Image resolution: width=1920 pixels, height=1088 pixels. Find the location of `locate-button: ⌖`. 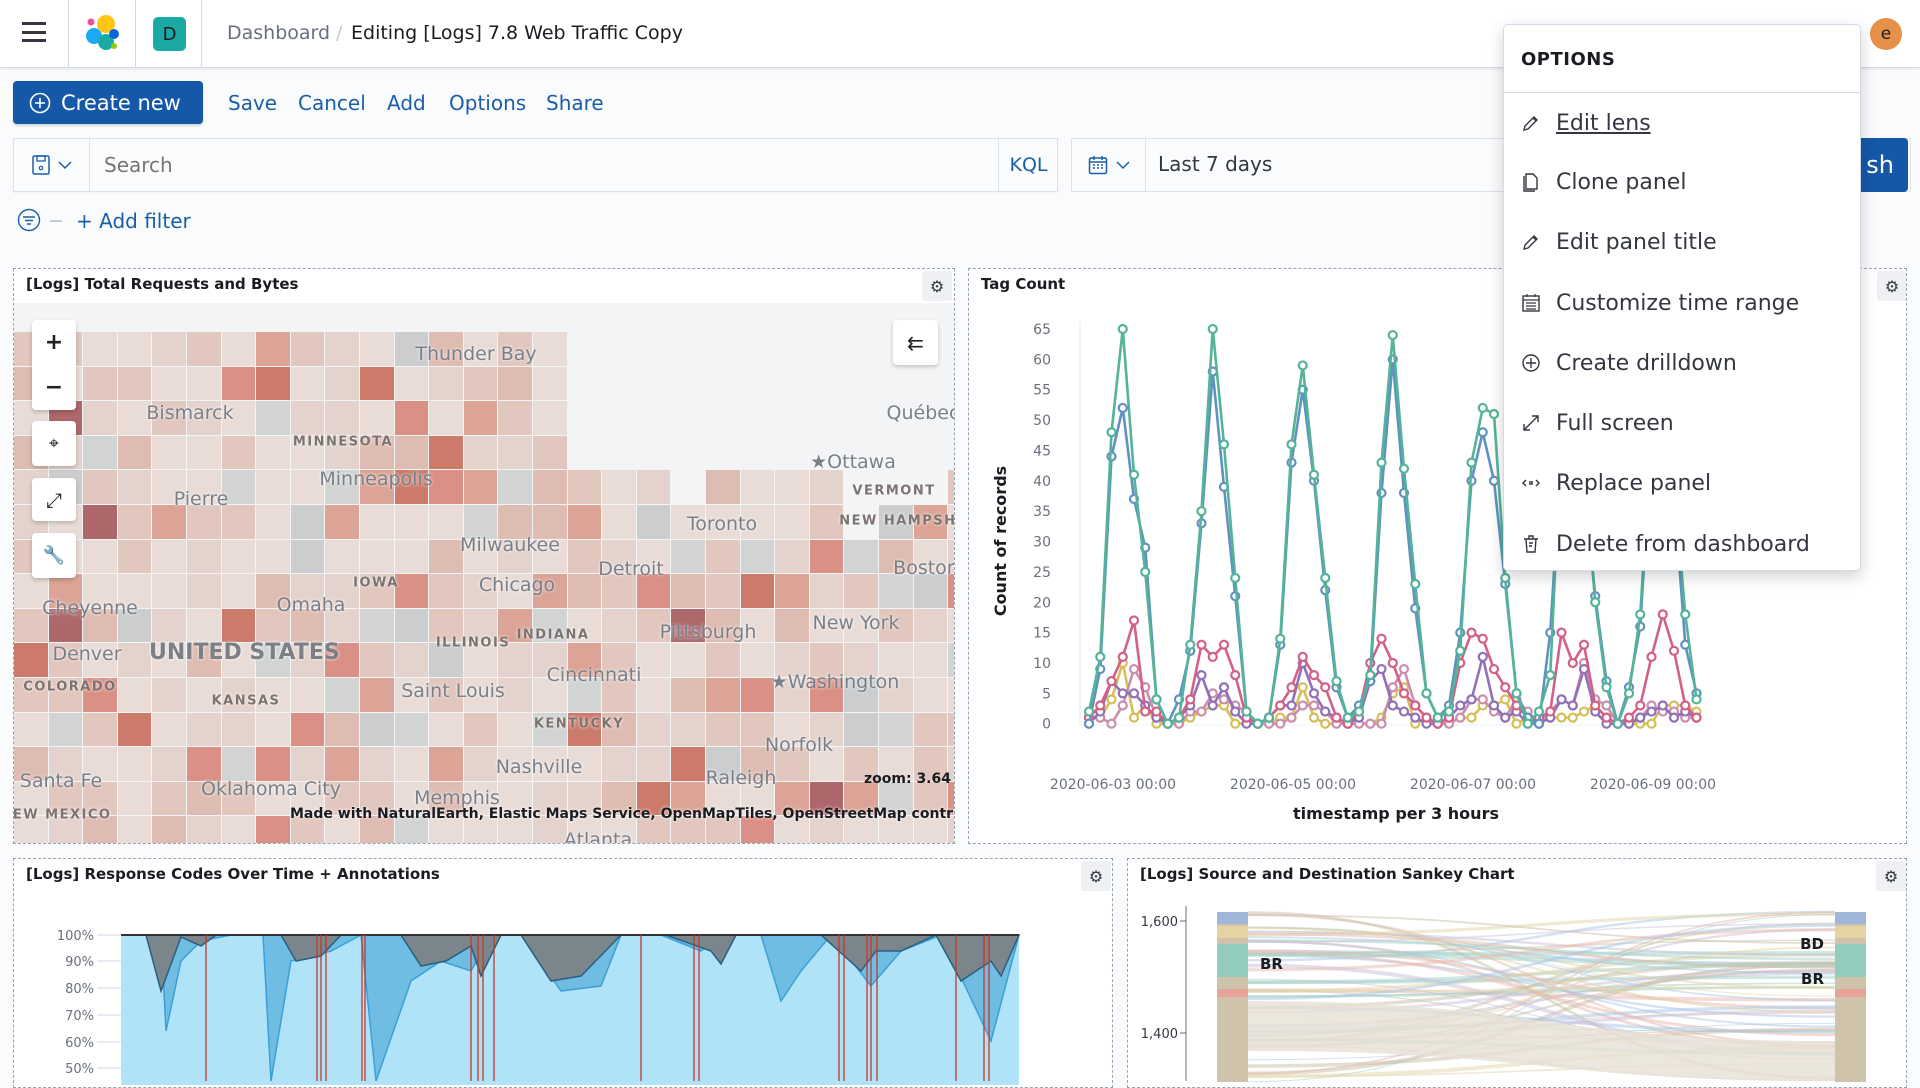

locate-button: ⌖ is located at coordinates (54, 443).